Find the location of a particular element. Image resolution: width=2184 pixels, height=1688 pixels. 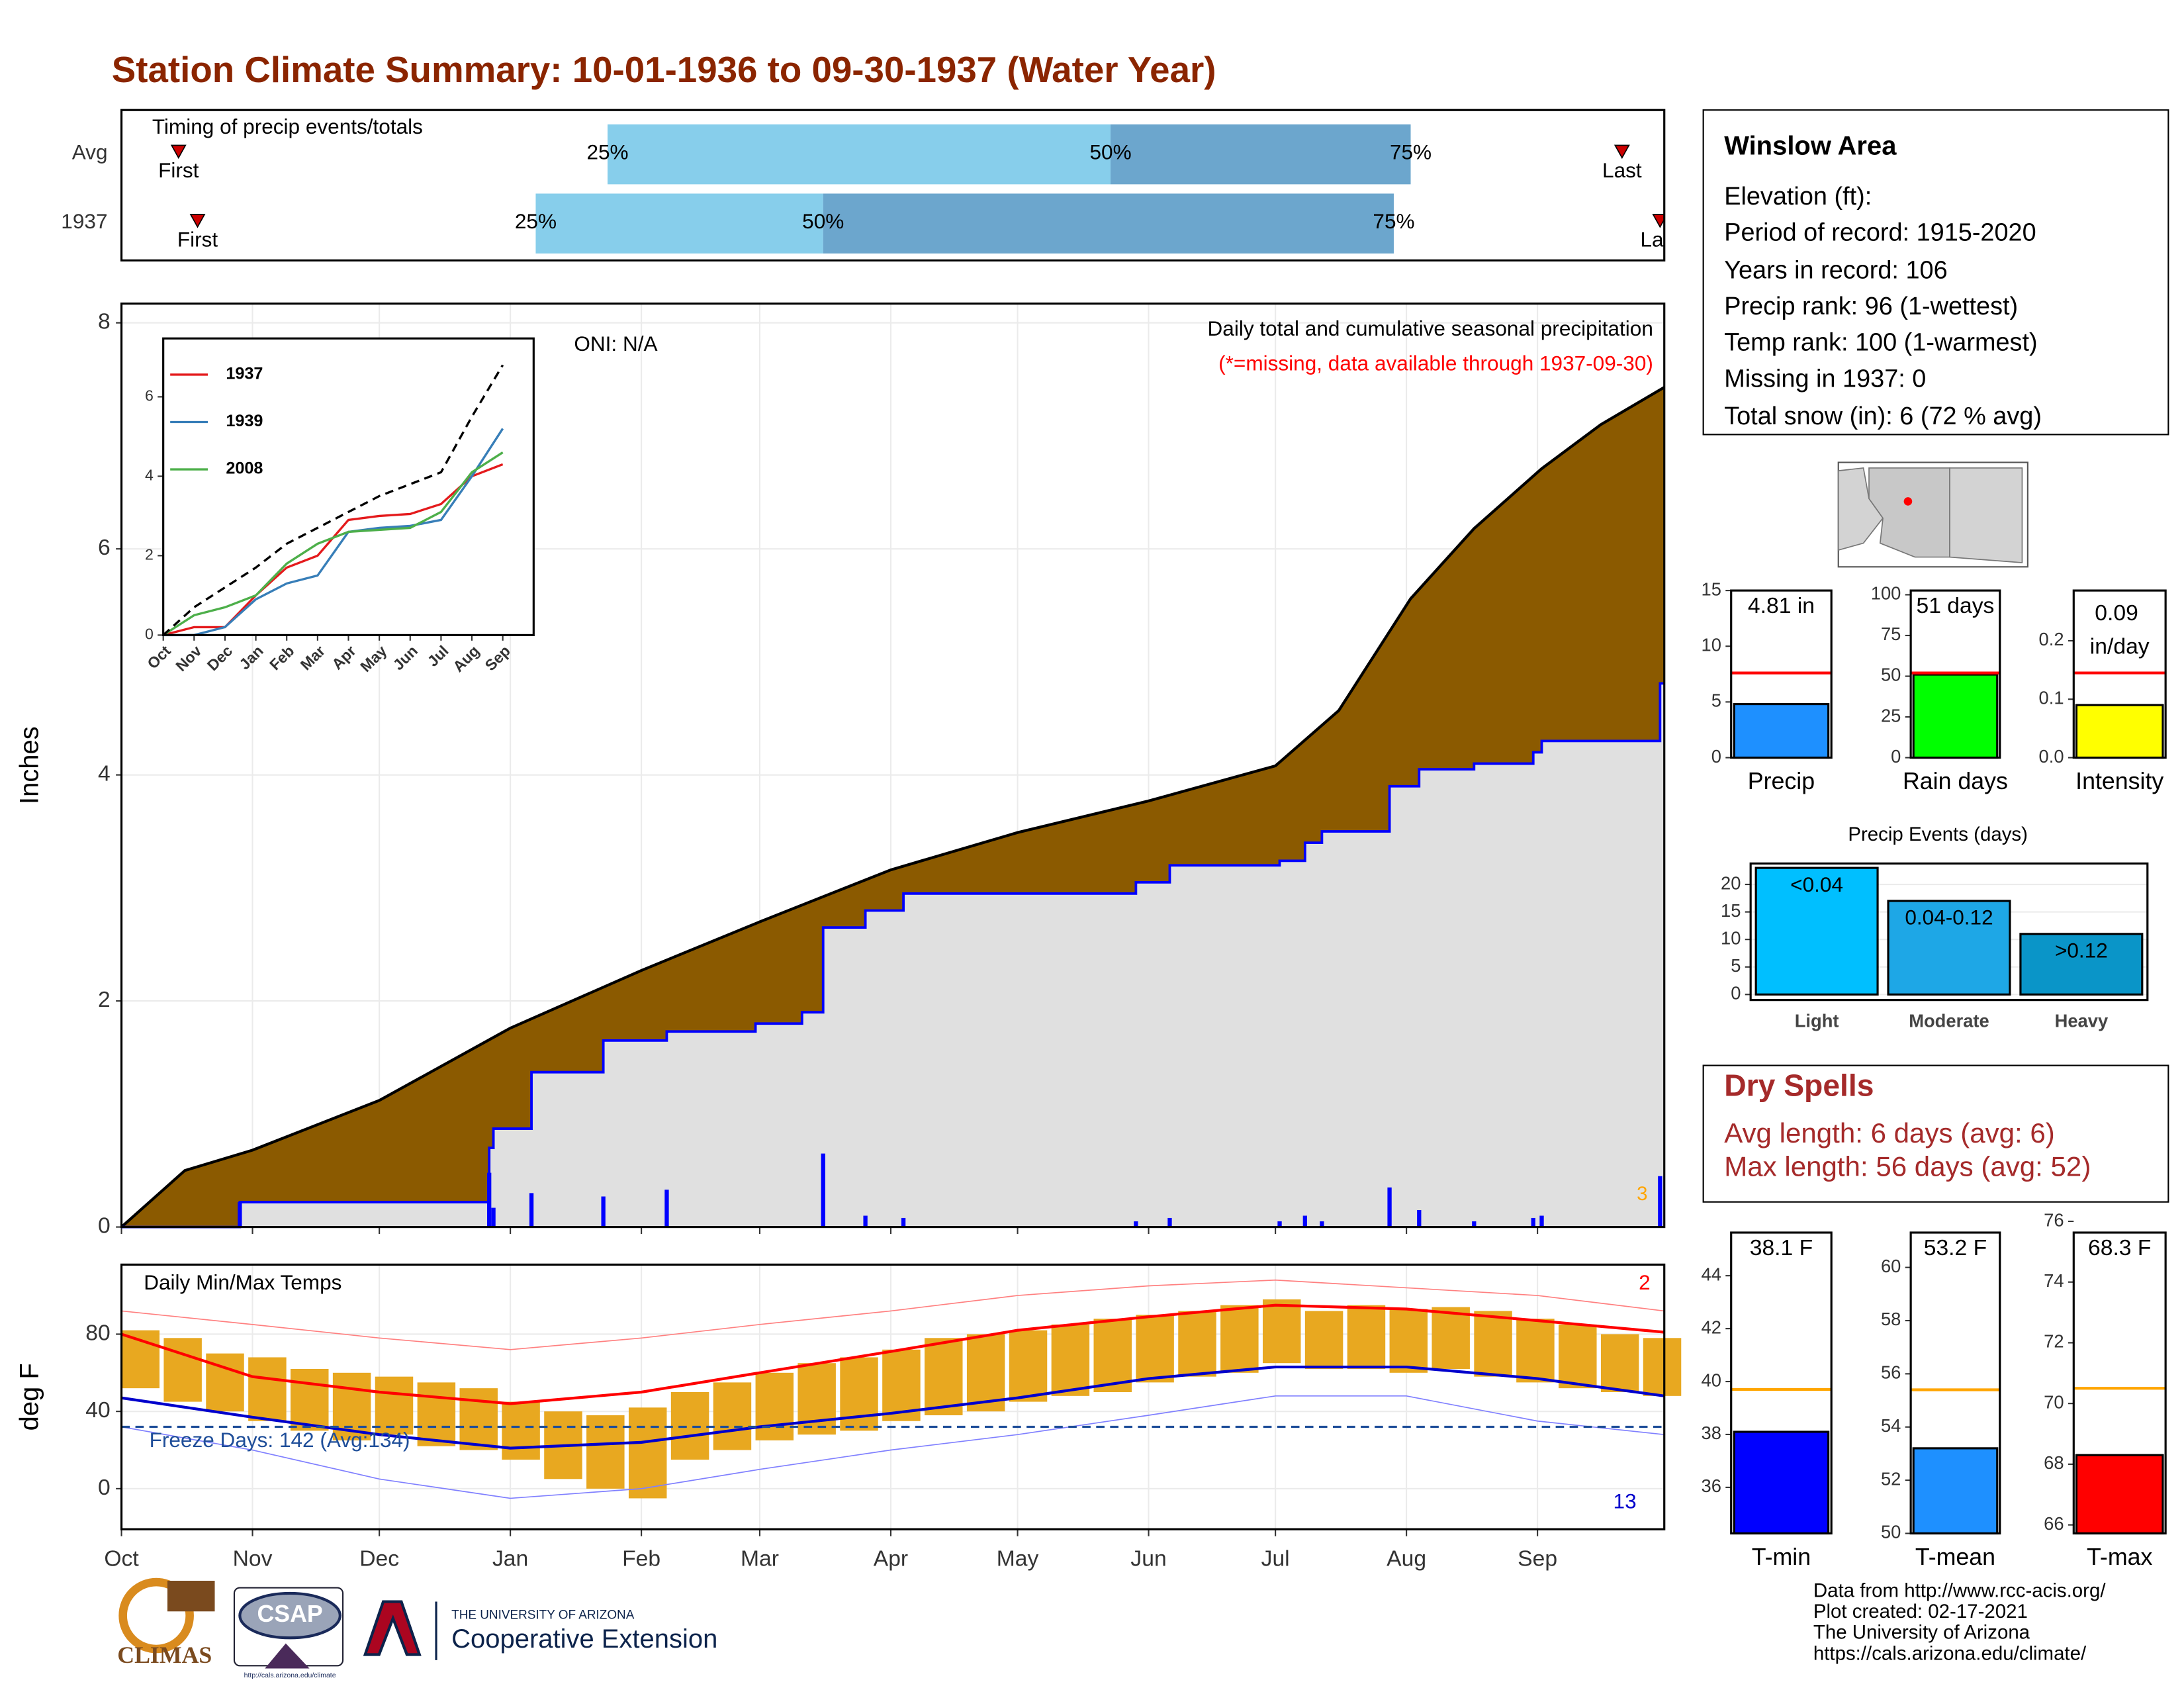

y-tick-label: 25 is located at coordinates (1891, 715).